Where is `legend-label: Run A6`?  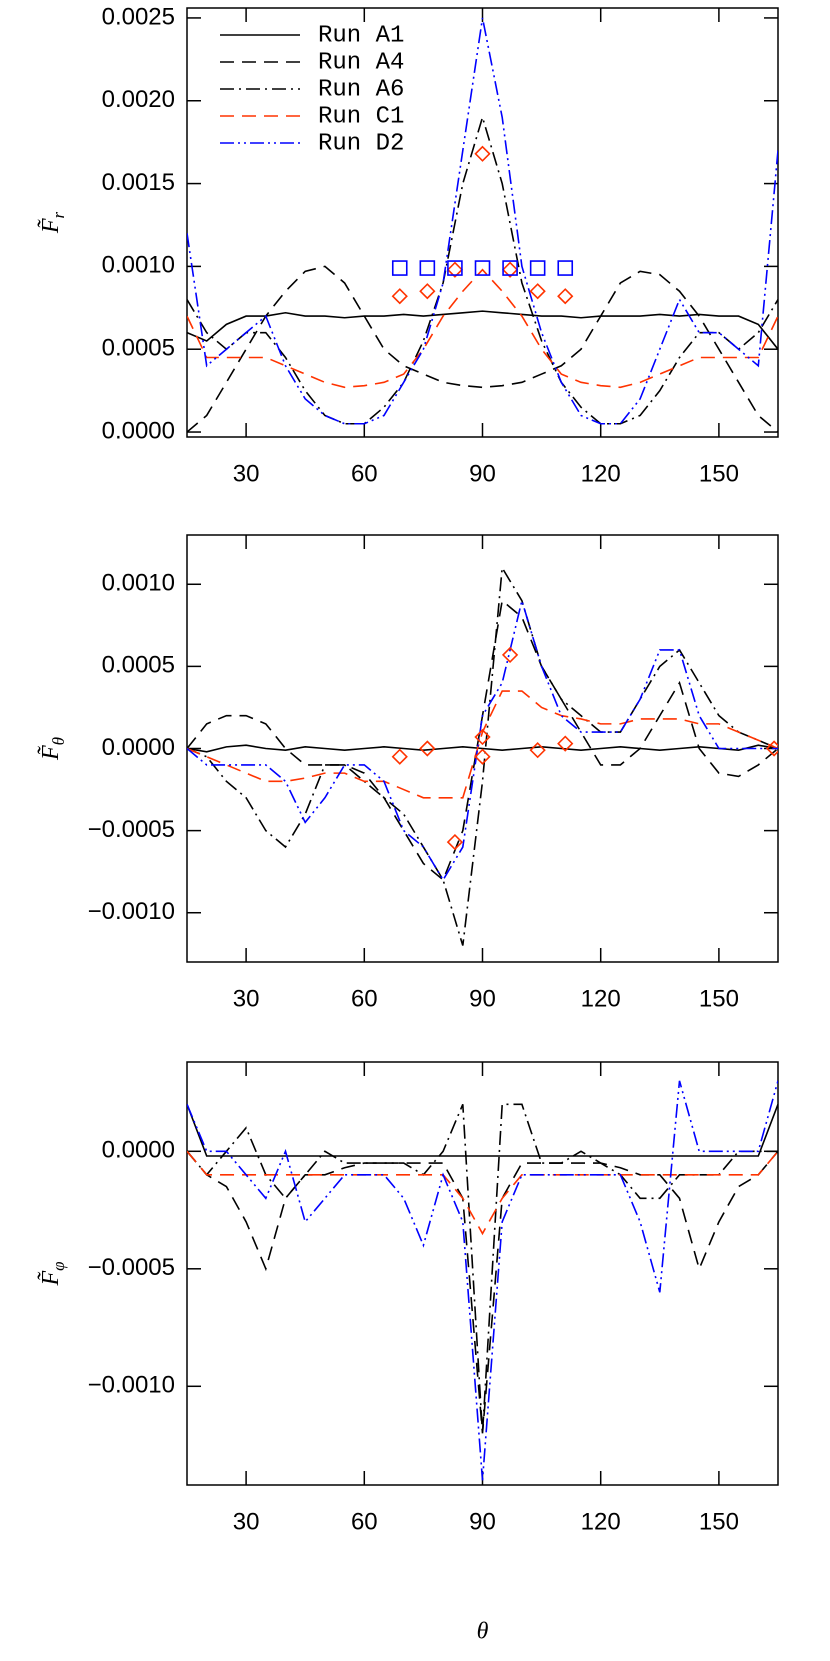 legend-label: Run A6 is located at coordinates (361, 89).